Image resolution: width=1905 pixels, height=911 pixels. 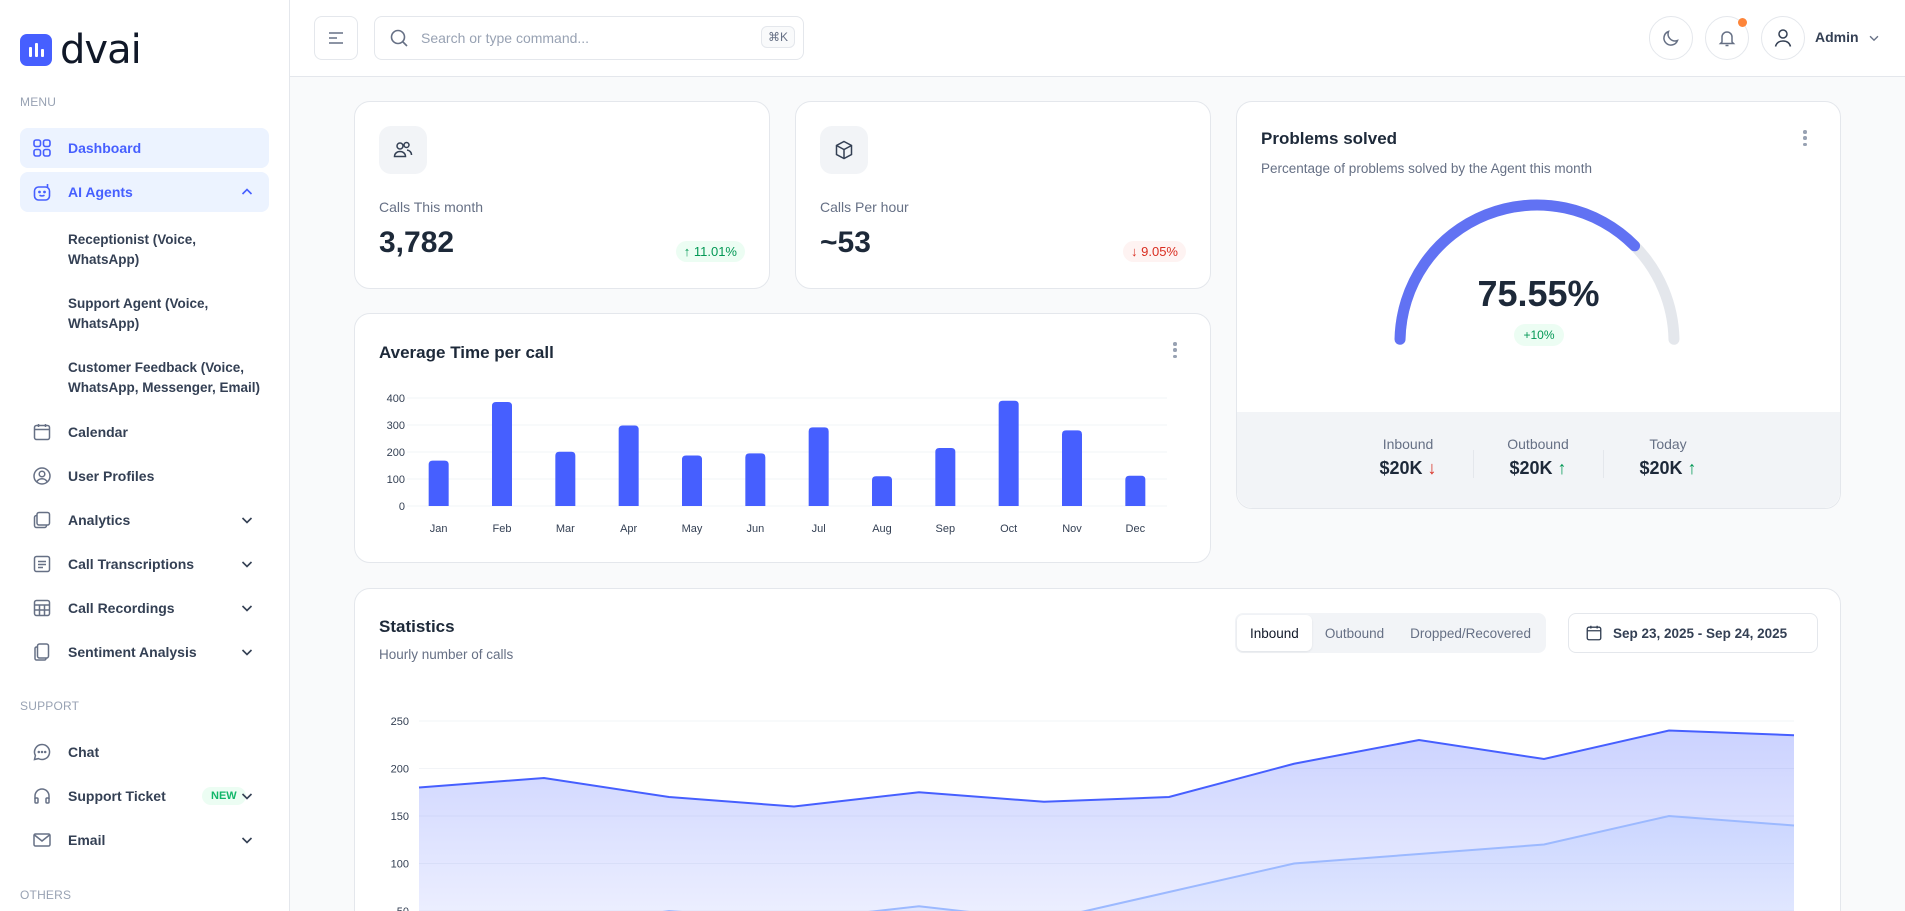 I want to click on svg-text: Mar, so click(x=565, y=529).